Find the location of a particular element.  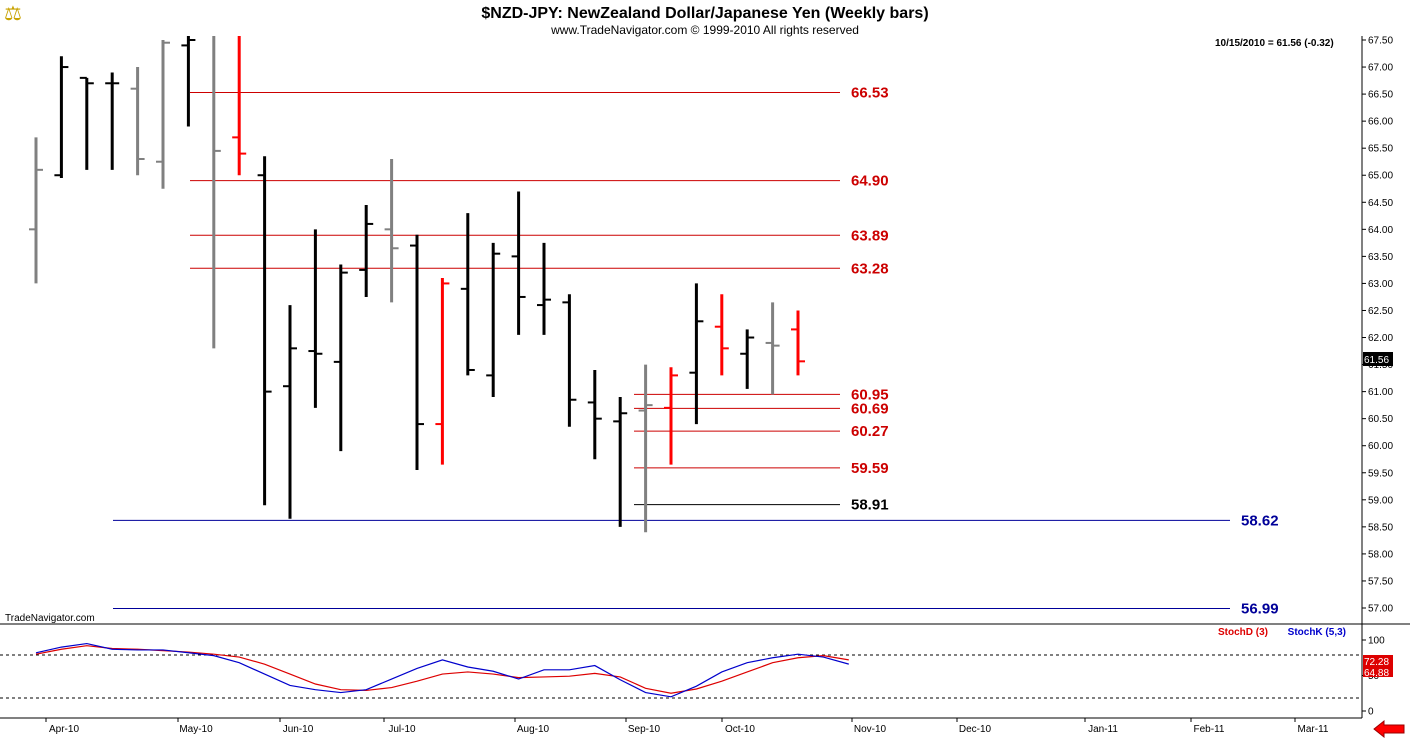

price-tick-label: 62.50 is located at coordinates (1380, 311).